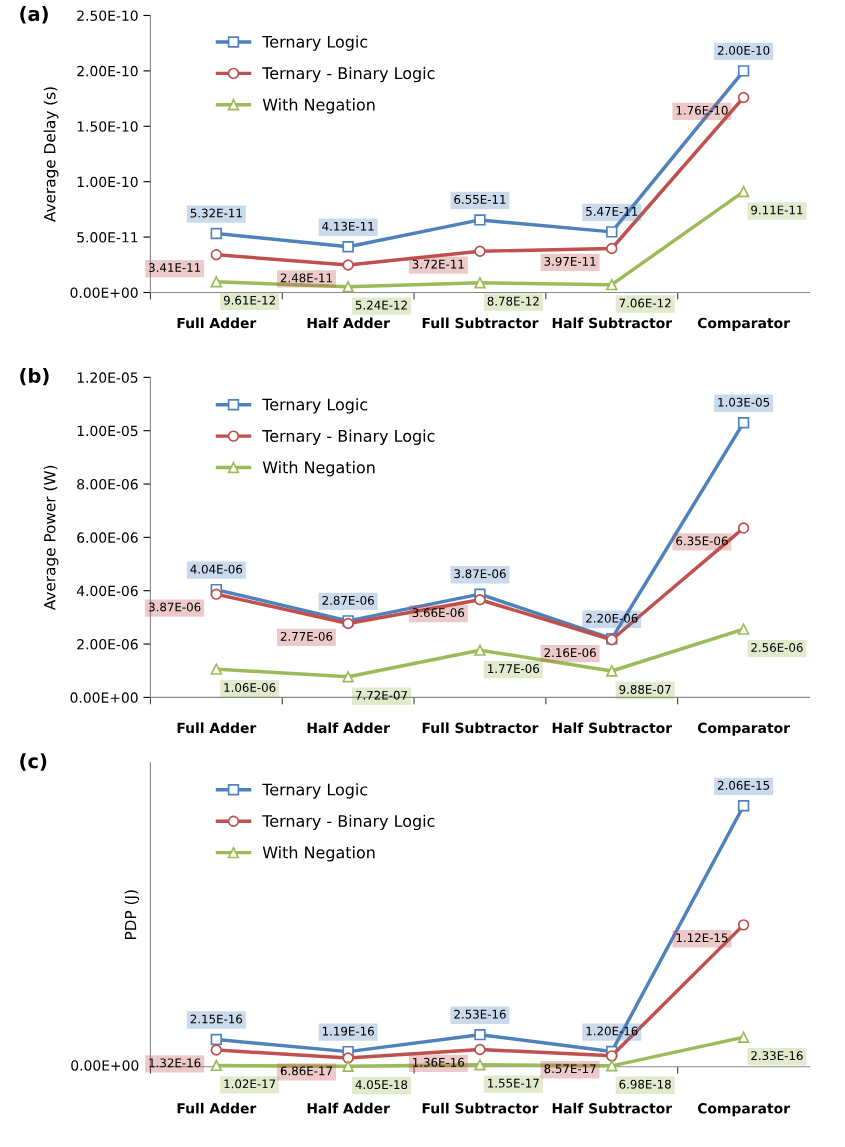 The height and width of the screenshot is (1147, 845). What do you see at coordinates (34, 15) in the screenshot?
I see `chart-title: (a)` at bounding box center [34, 15].